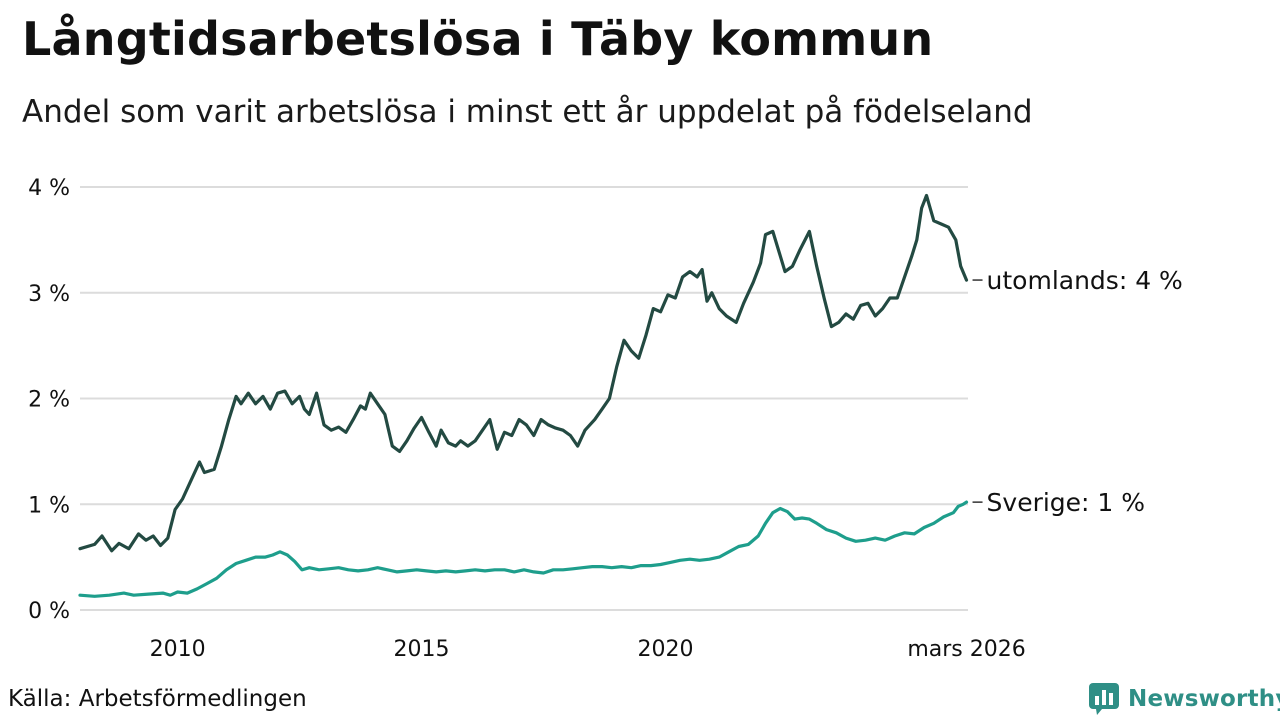 The width and height of the screenshot is (1280, 720). I want to click on x-axis: 2010 2015 2020 mars 2026, so click(588, 649).